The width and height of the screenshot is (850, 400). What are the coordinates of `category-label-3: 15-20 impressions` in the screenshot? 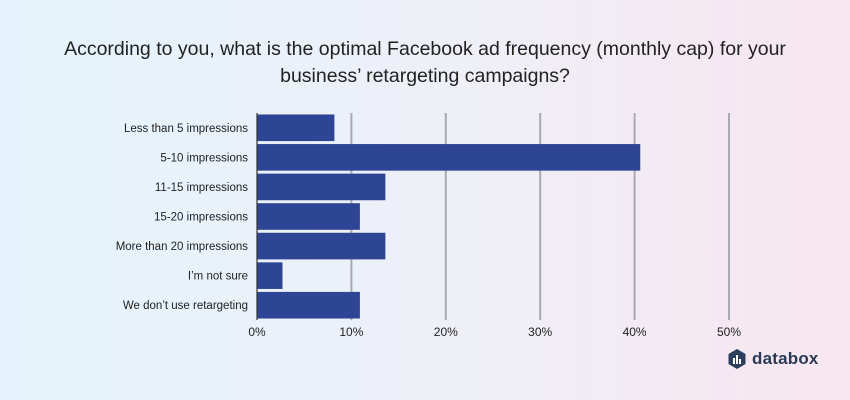 It's located at (201, 218).